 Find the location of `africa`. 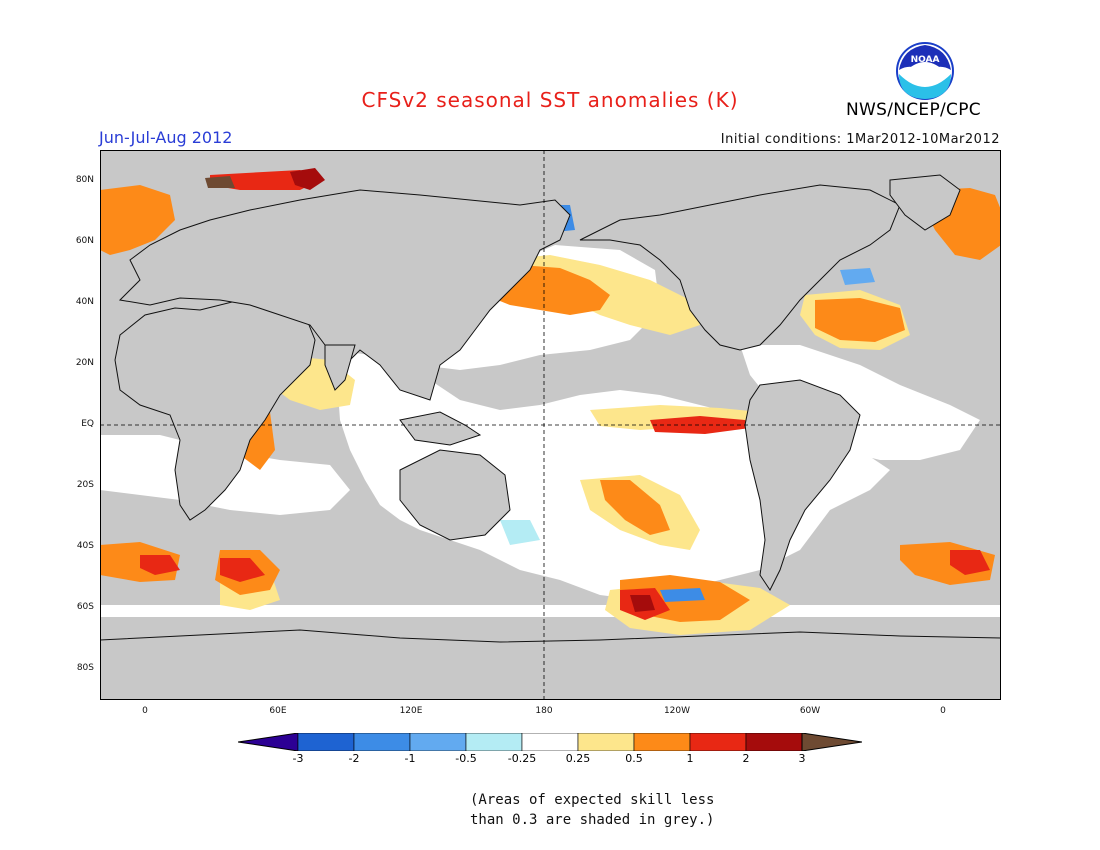

africa is located at coordinates (215, 410).